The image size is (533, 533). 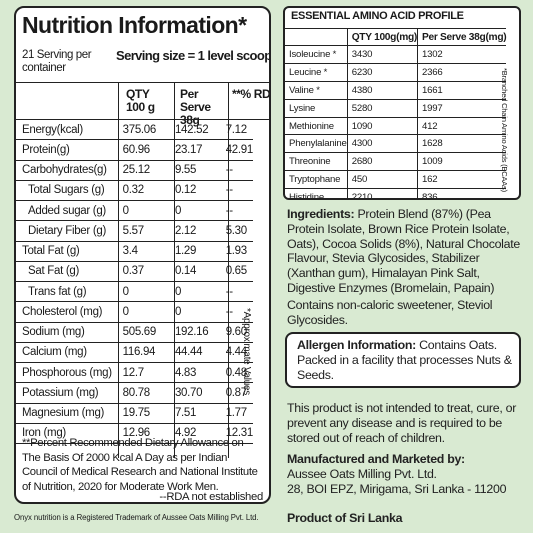 I want to click on nutrition-row: Potassium (mg) 80.78 30.70 0.87, so click(x=134, y=393).